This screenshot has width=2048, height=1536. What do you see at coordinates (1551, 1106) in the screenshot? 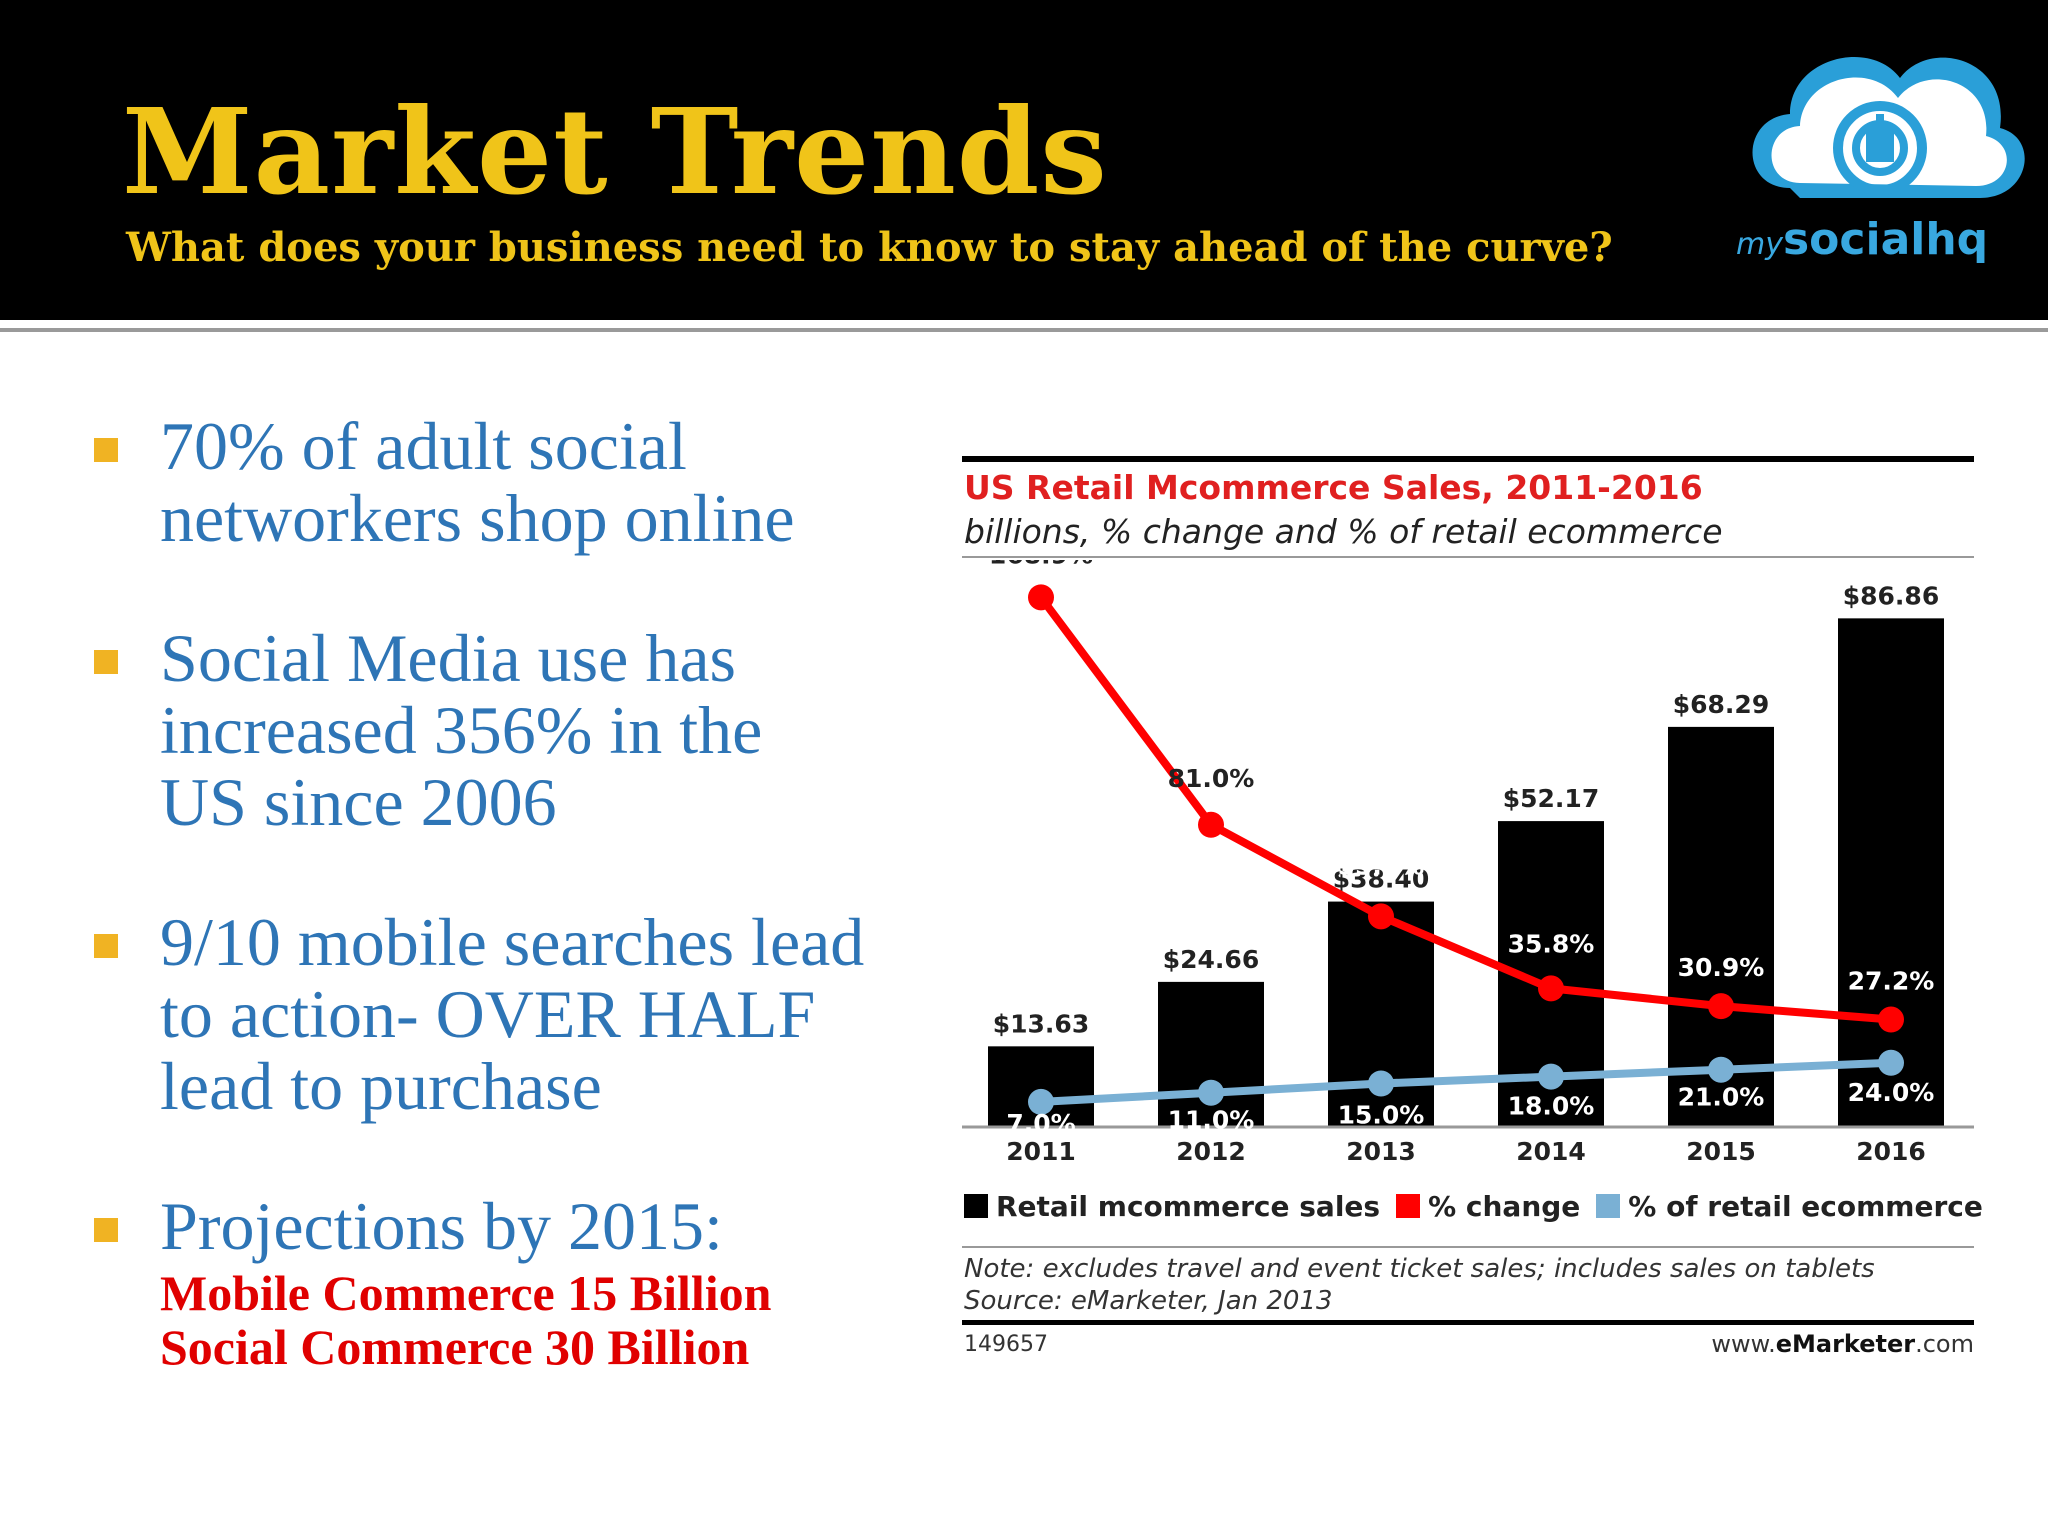
I see `label-pct-retail-2014: 18.0%` at bounding box center [1551, 1106].